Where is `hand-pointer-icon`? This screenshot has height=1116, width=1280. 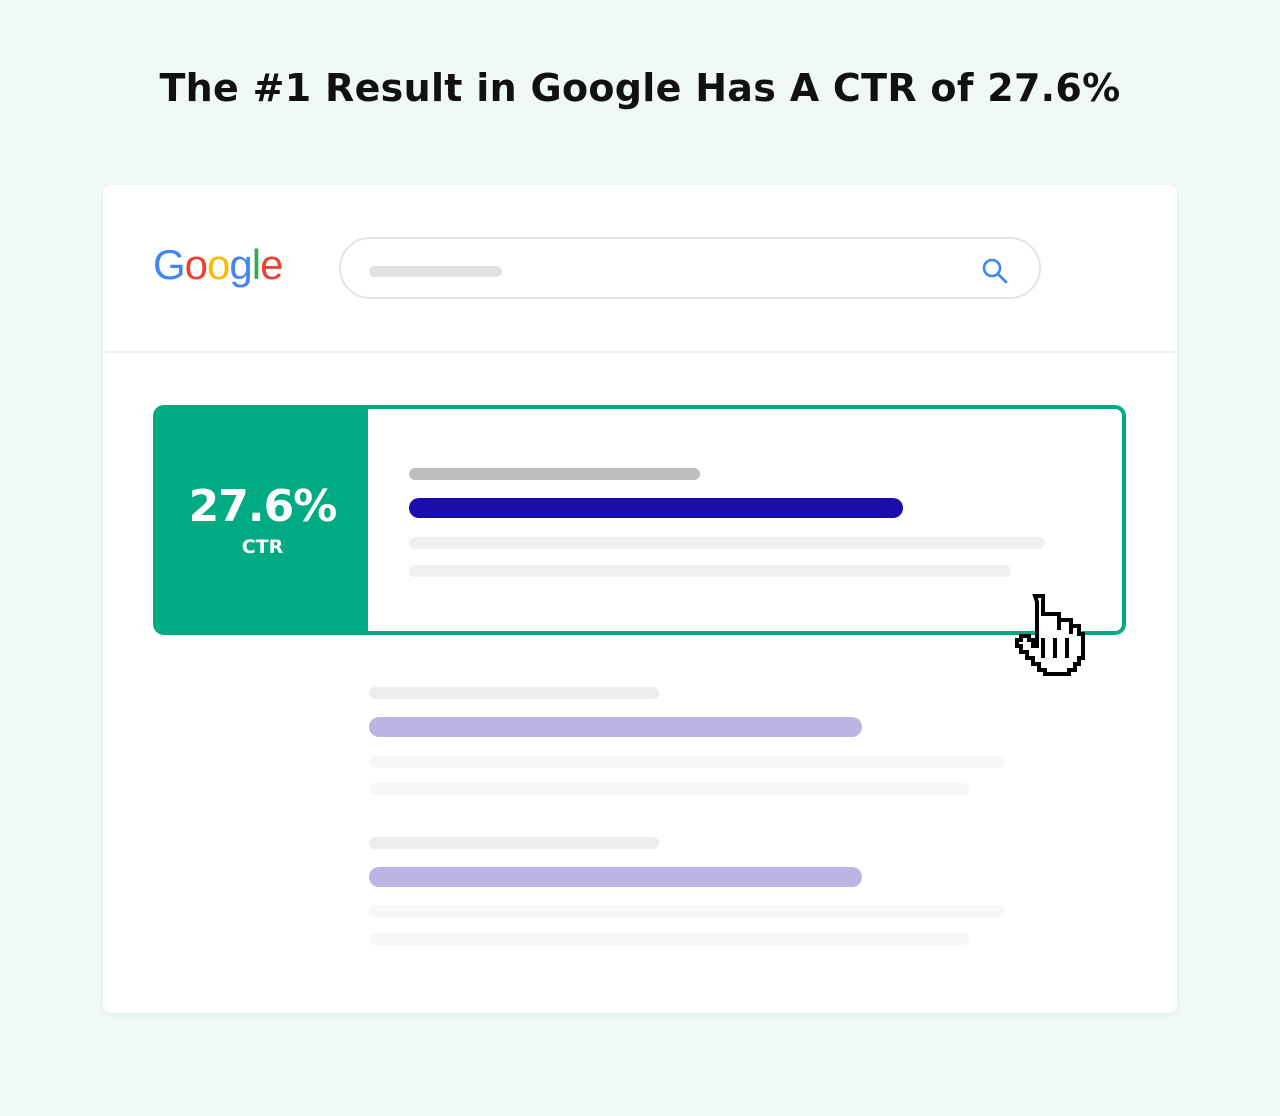 hand-pointer-icon is located at coordinates (1050, 635).